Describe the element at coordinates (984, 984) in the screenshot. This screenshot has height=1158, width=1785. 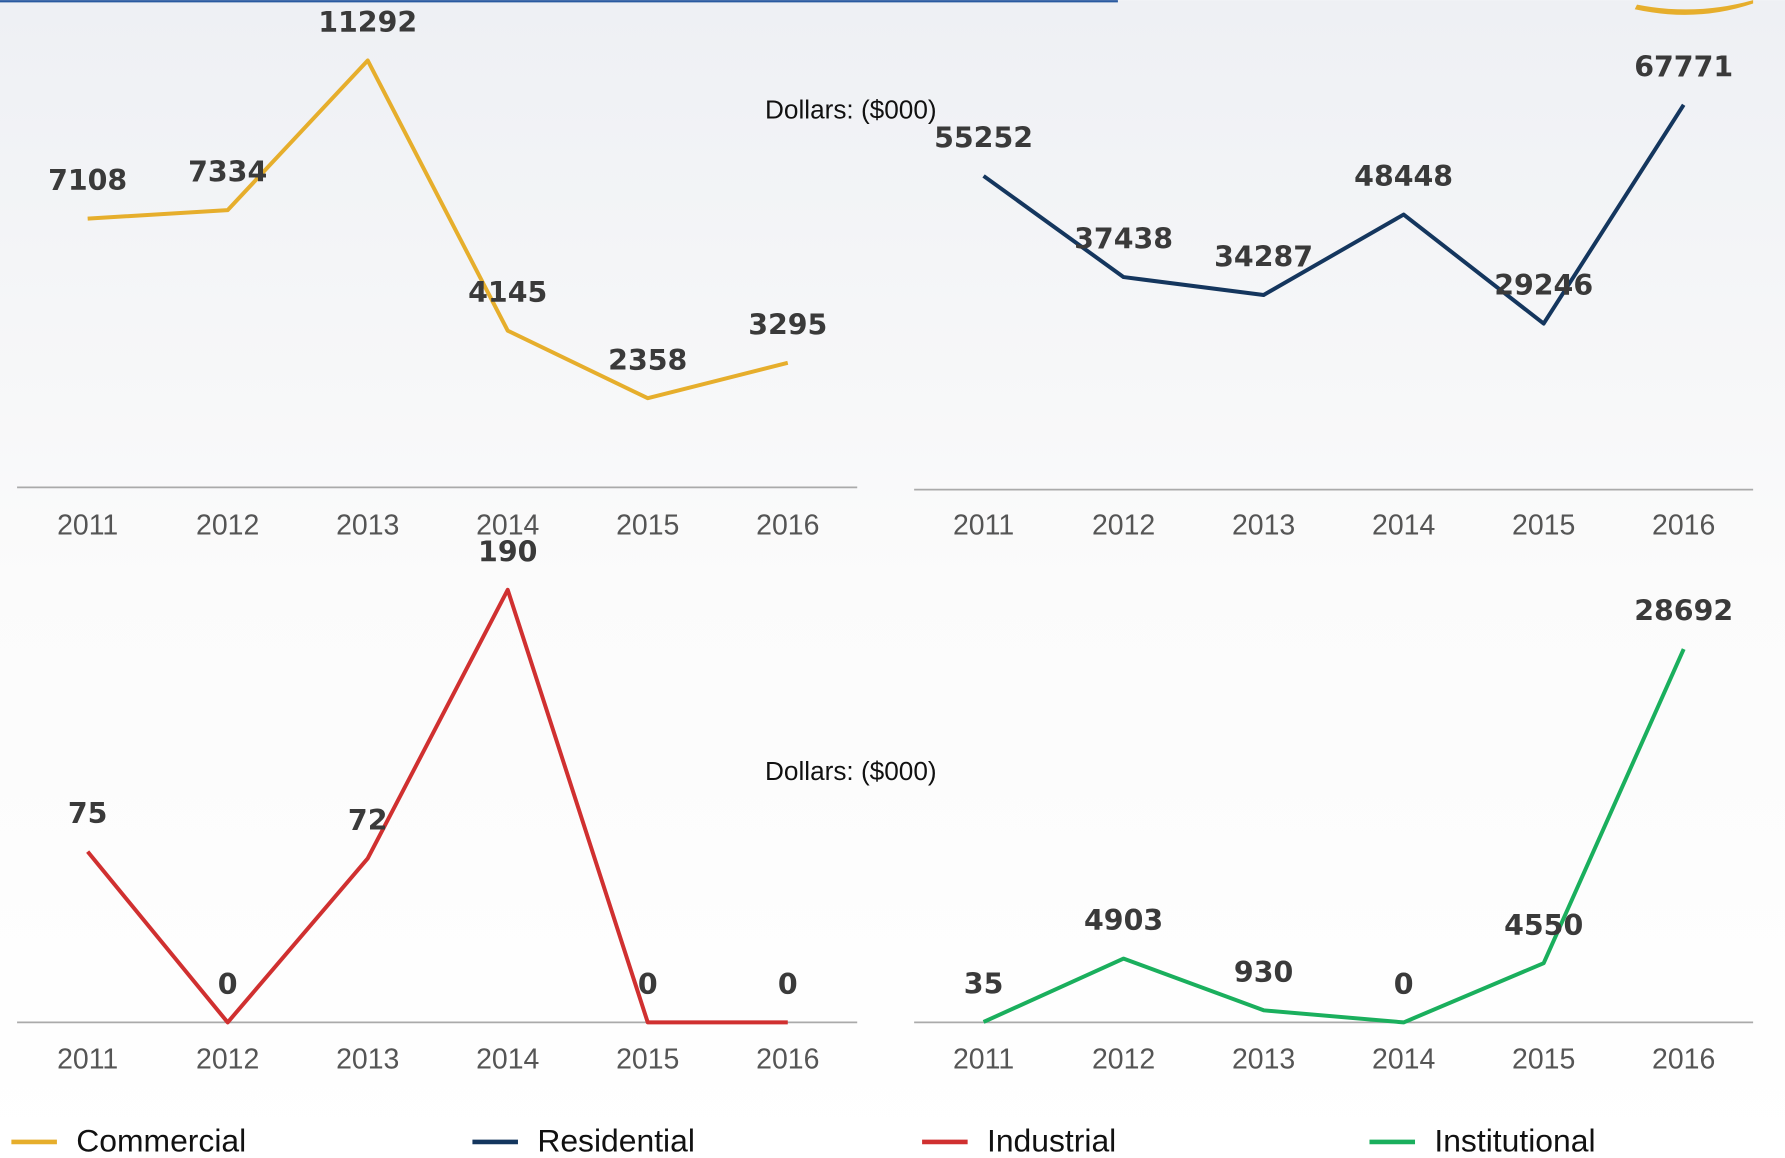
I see `data-label: 35` at that location.